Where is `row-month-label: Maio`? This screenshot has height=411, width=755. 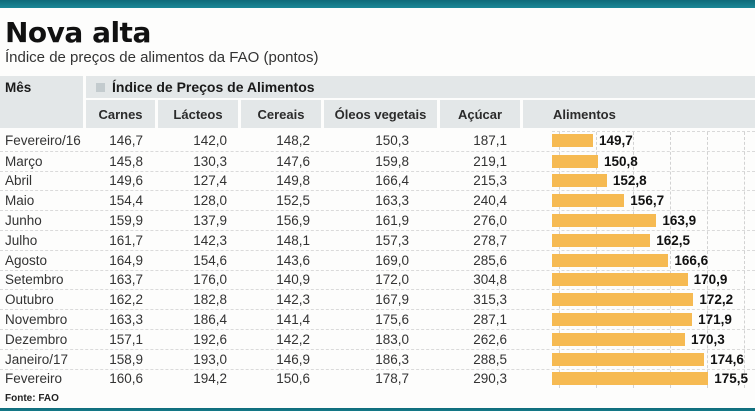 row-month-label: Maio is located at coordinates (20, 201).